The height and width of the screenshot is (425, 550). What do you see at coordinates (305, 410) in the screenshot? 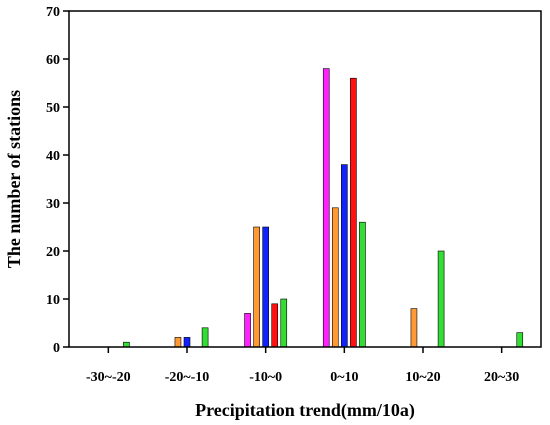
I see `x-axis-title: Precipitation trend(mm/10a)` at bounding box center [305, 410].